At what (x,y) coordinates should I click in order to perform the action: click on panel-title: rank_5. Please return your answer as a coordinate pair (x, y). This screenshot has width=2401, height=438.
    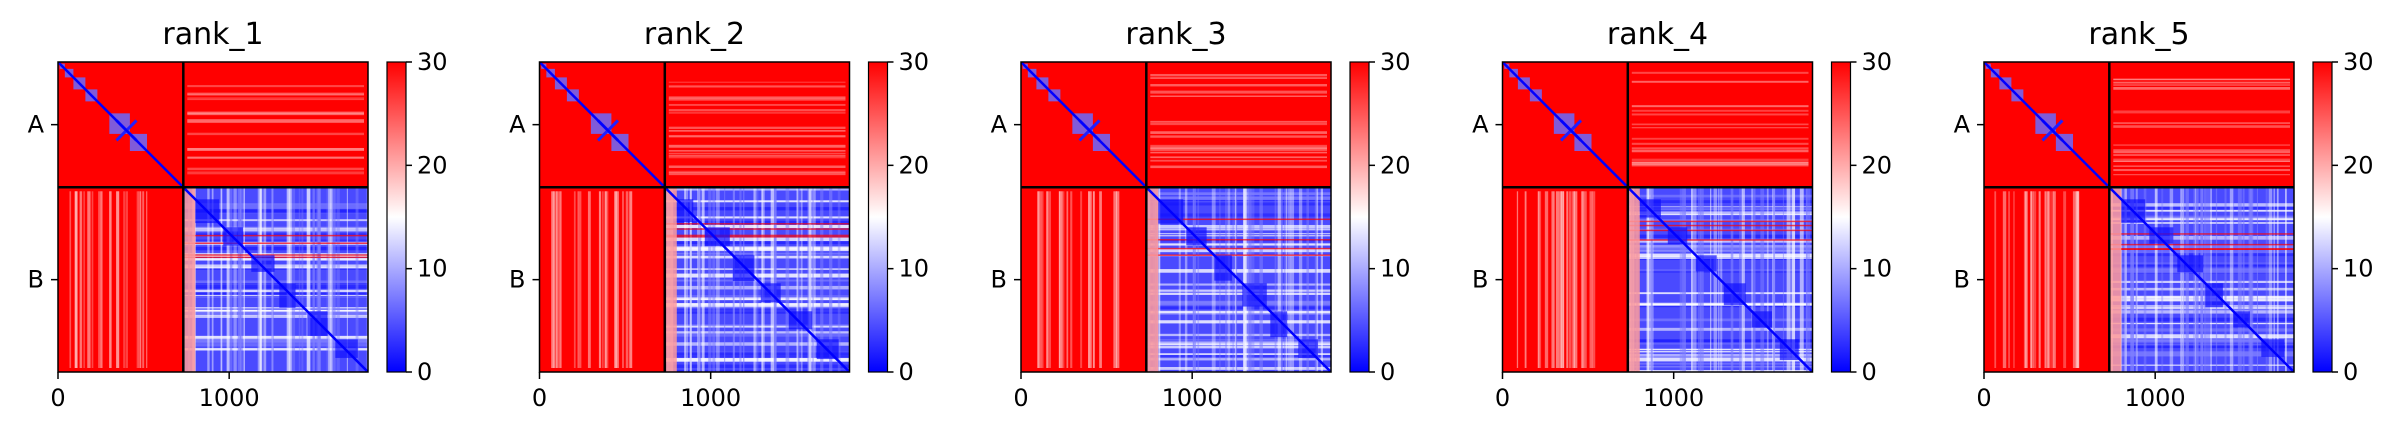
    Looking at the image, I should click on (2138, 34).